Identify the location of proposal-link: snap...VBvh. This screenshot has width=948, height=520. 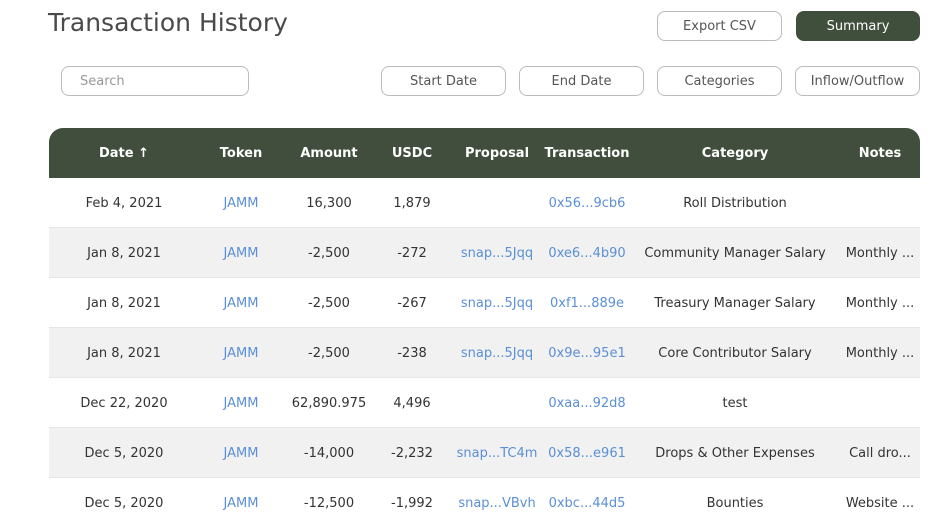
(497, 503).